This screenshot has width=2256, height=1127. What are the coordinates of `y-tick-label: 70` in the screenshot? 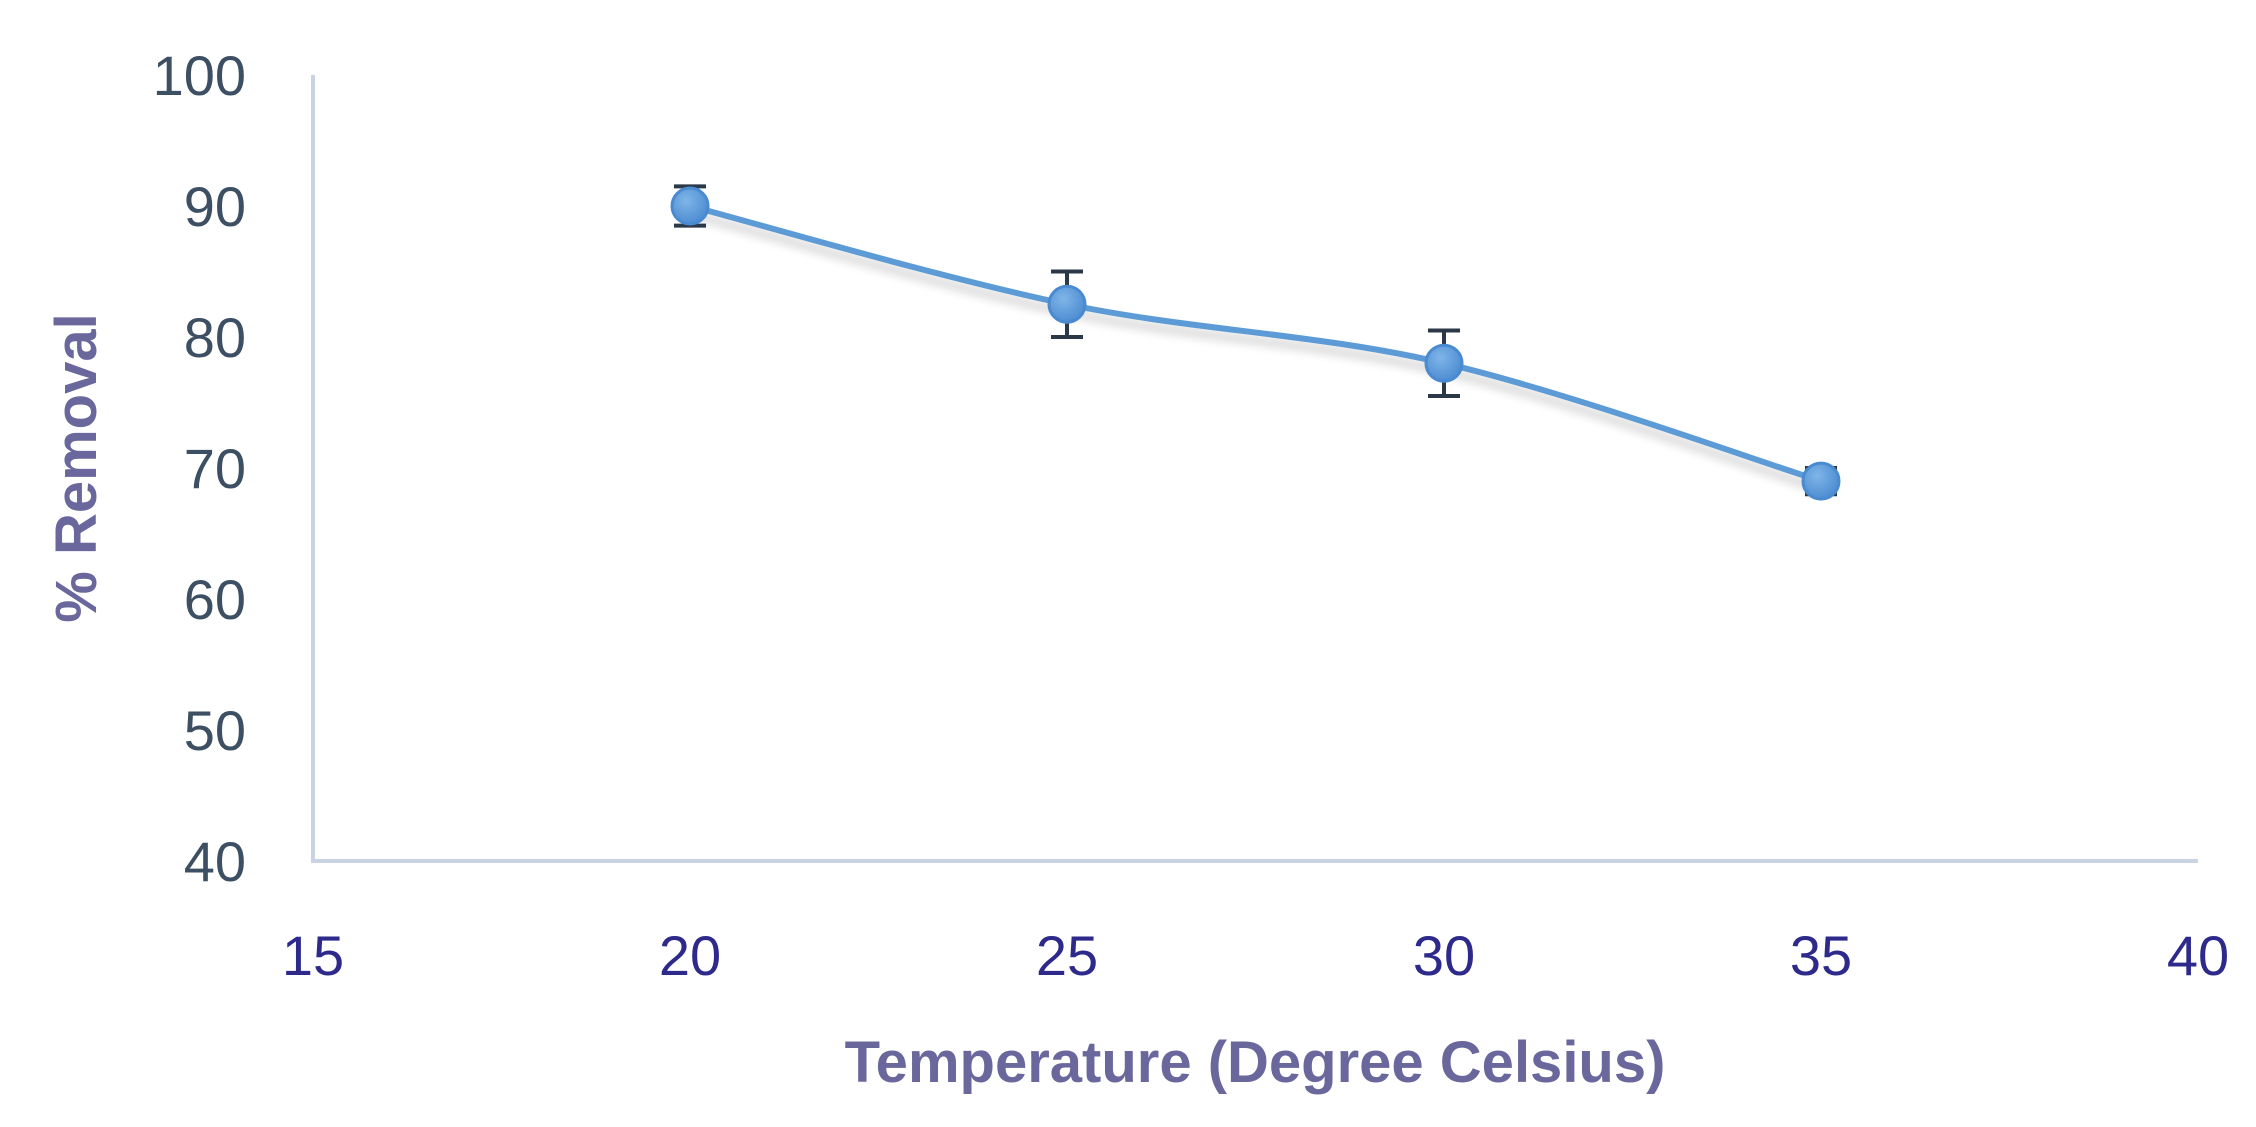 It's located at (215, 468).